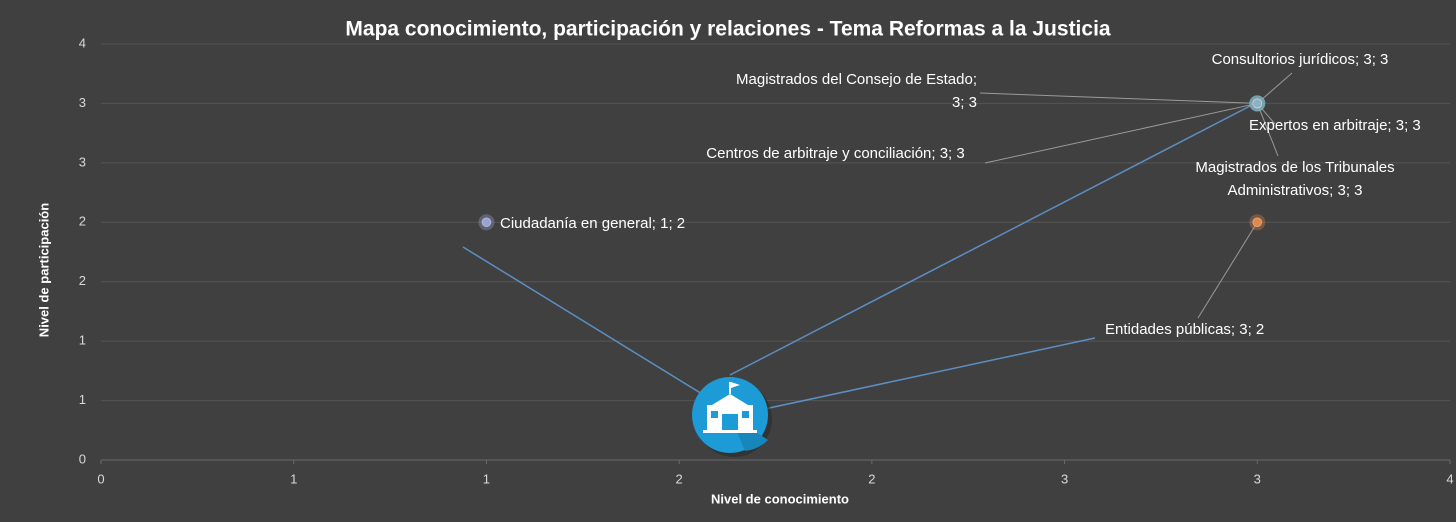 The height and width of the screenshot is (522, 1456). Describe the element at coordinates (730, 431) in the screenshot. I see `icon-base` at that location.